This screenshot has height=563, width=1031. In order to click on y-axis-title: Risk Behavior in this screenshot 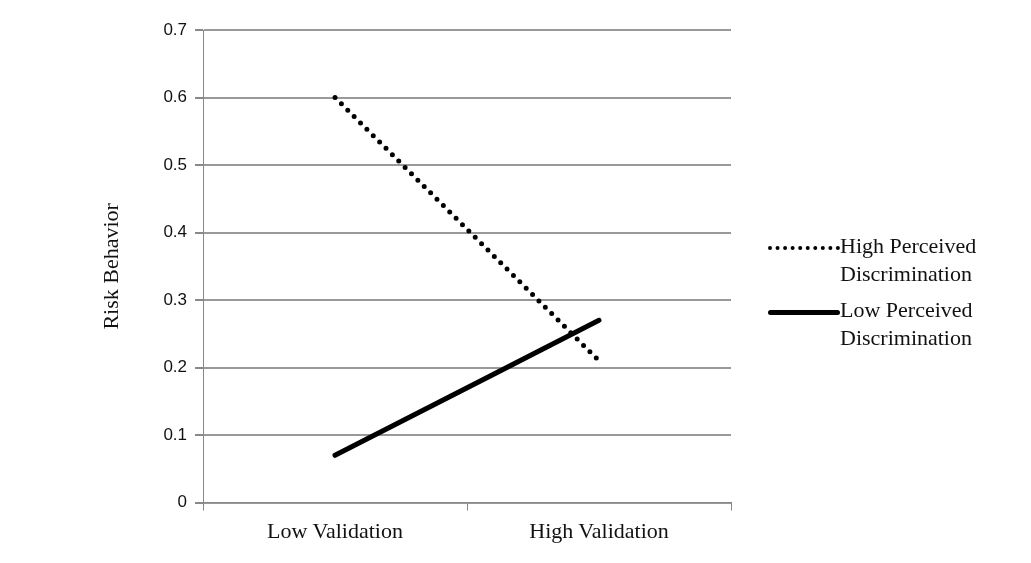, I will do `click(110, 266)`.